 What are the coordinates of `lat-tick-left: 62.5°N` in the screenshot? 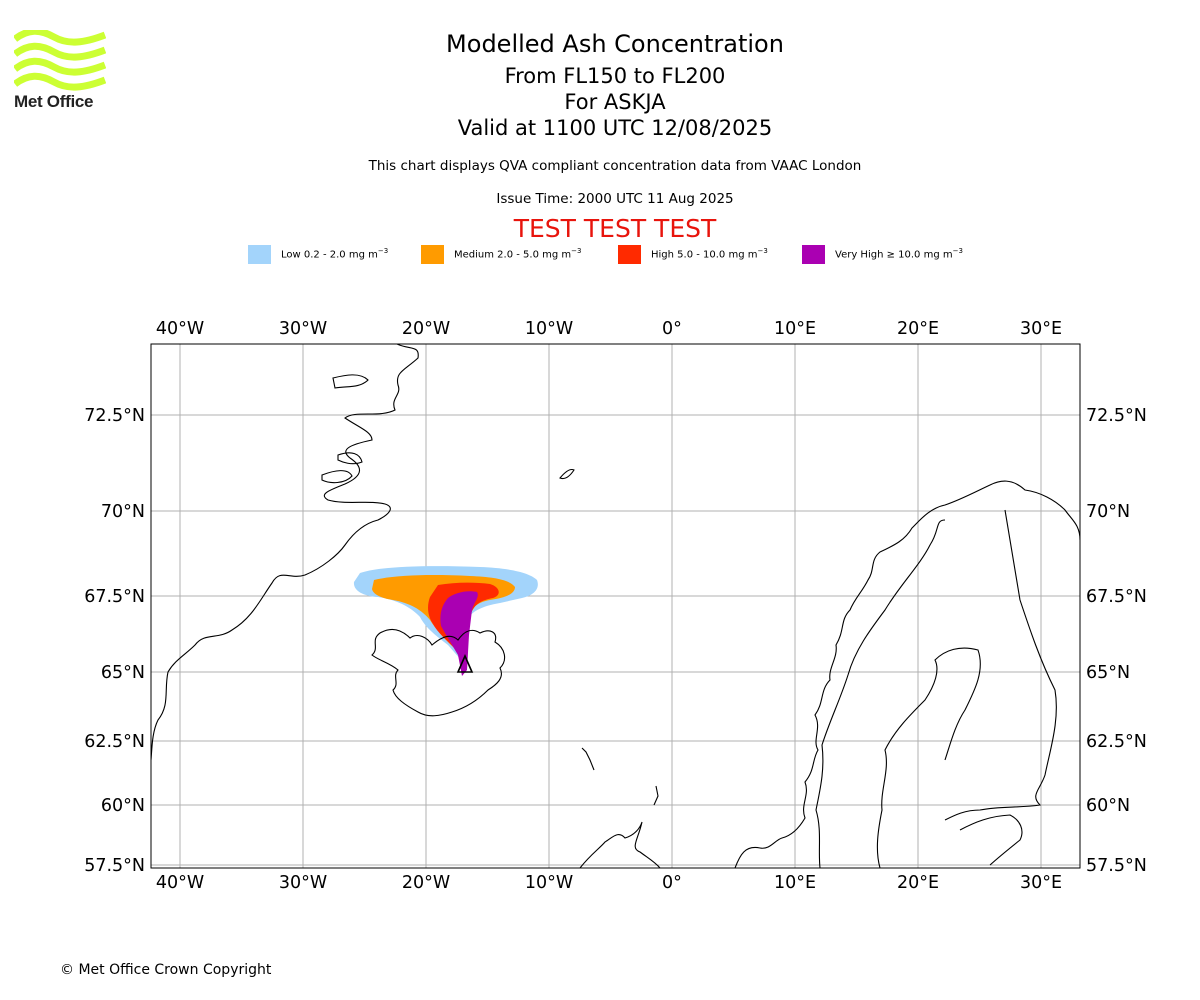 It's located at (114, 742).